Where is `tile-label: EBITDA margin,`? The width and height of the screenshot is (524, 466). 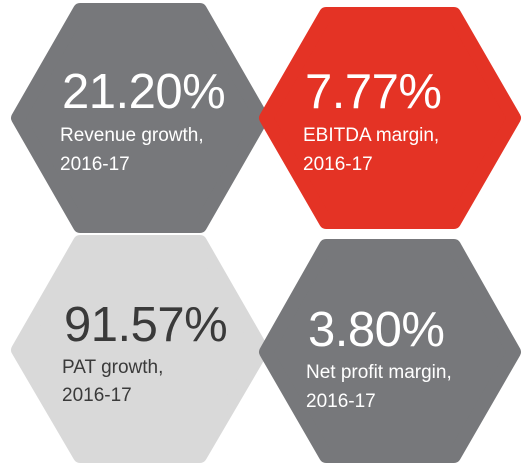
tile-label: EBITDA margin, is located at coordinates (371, 135).